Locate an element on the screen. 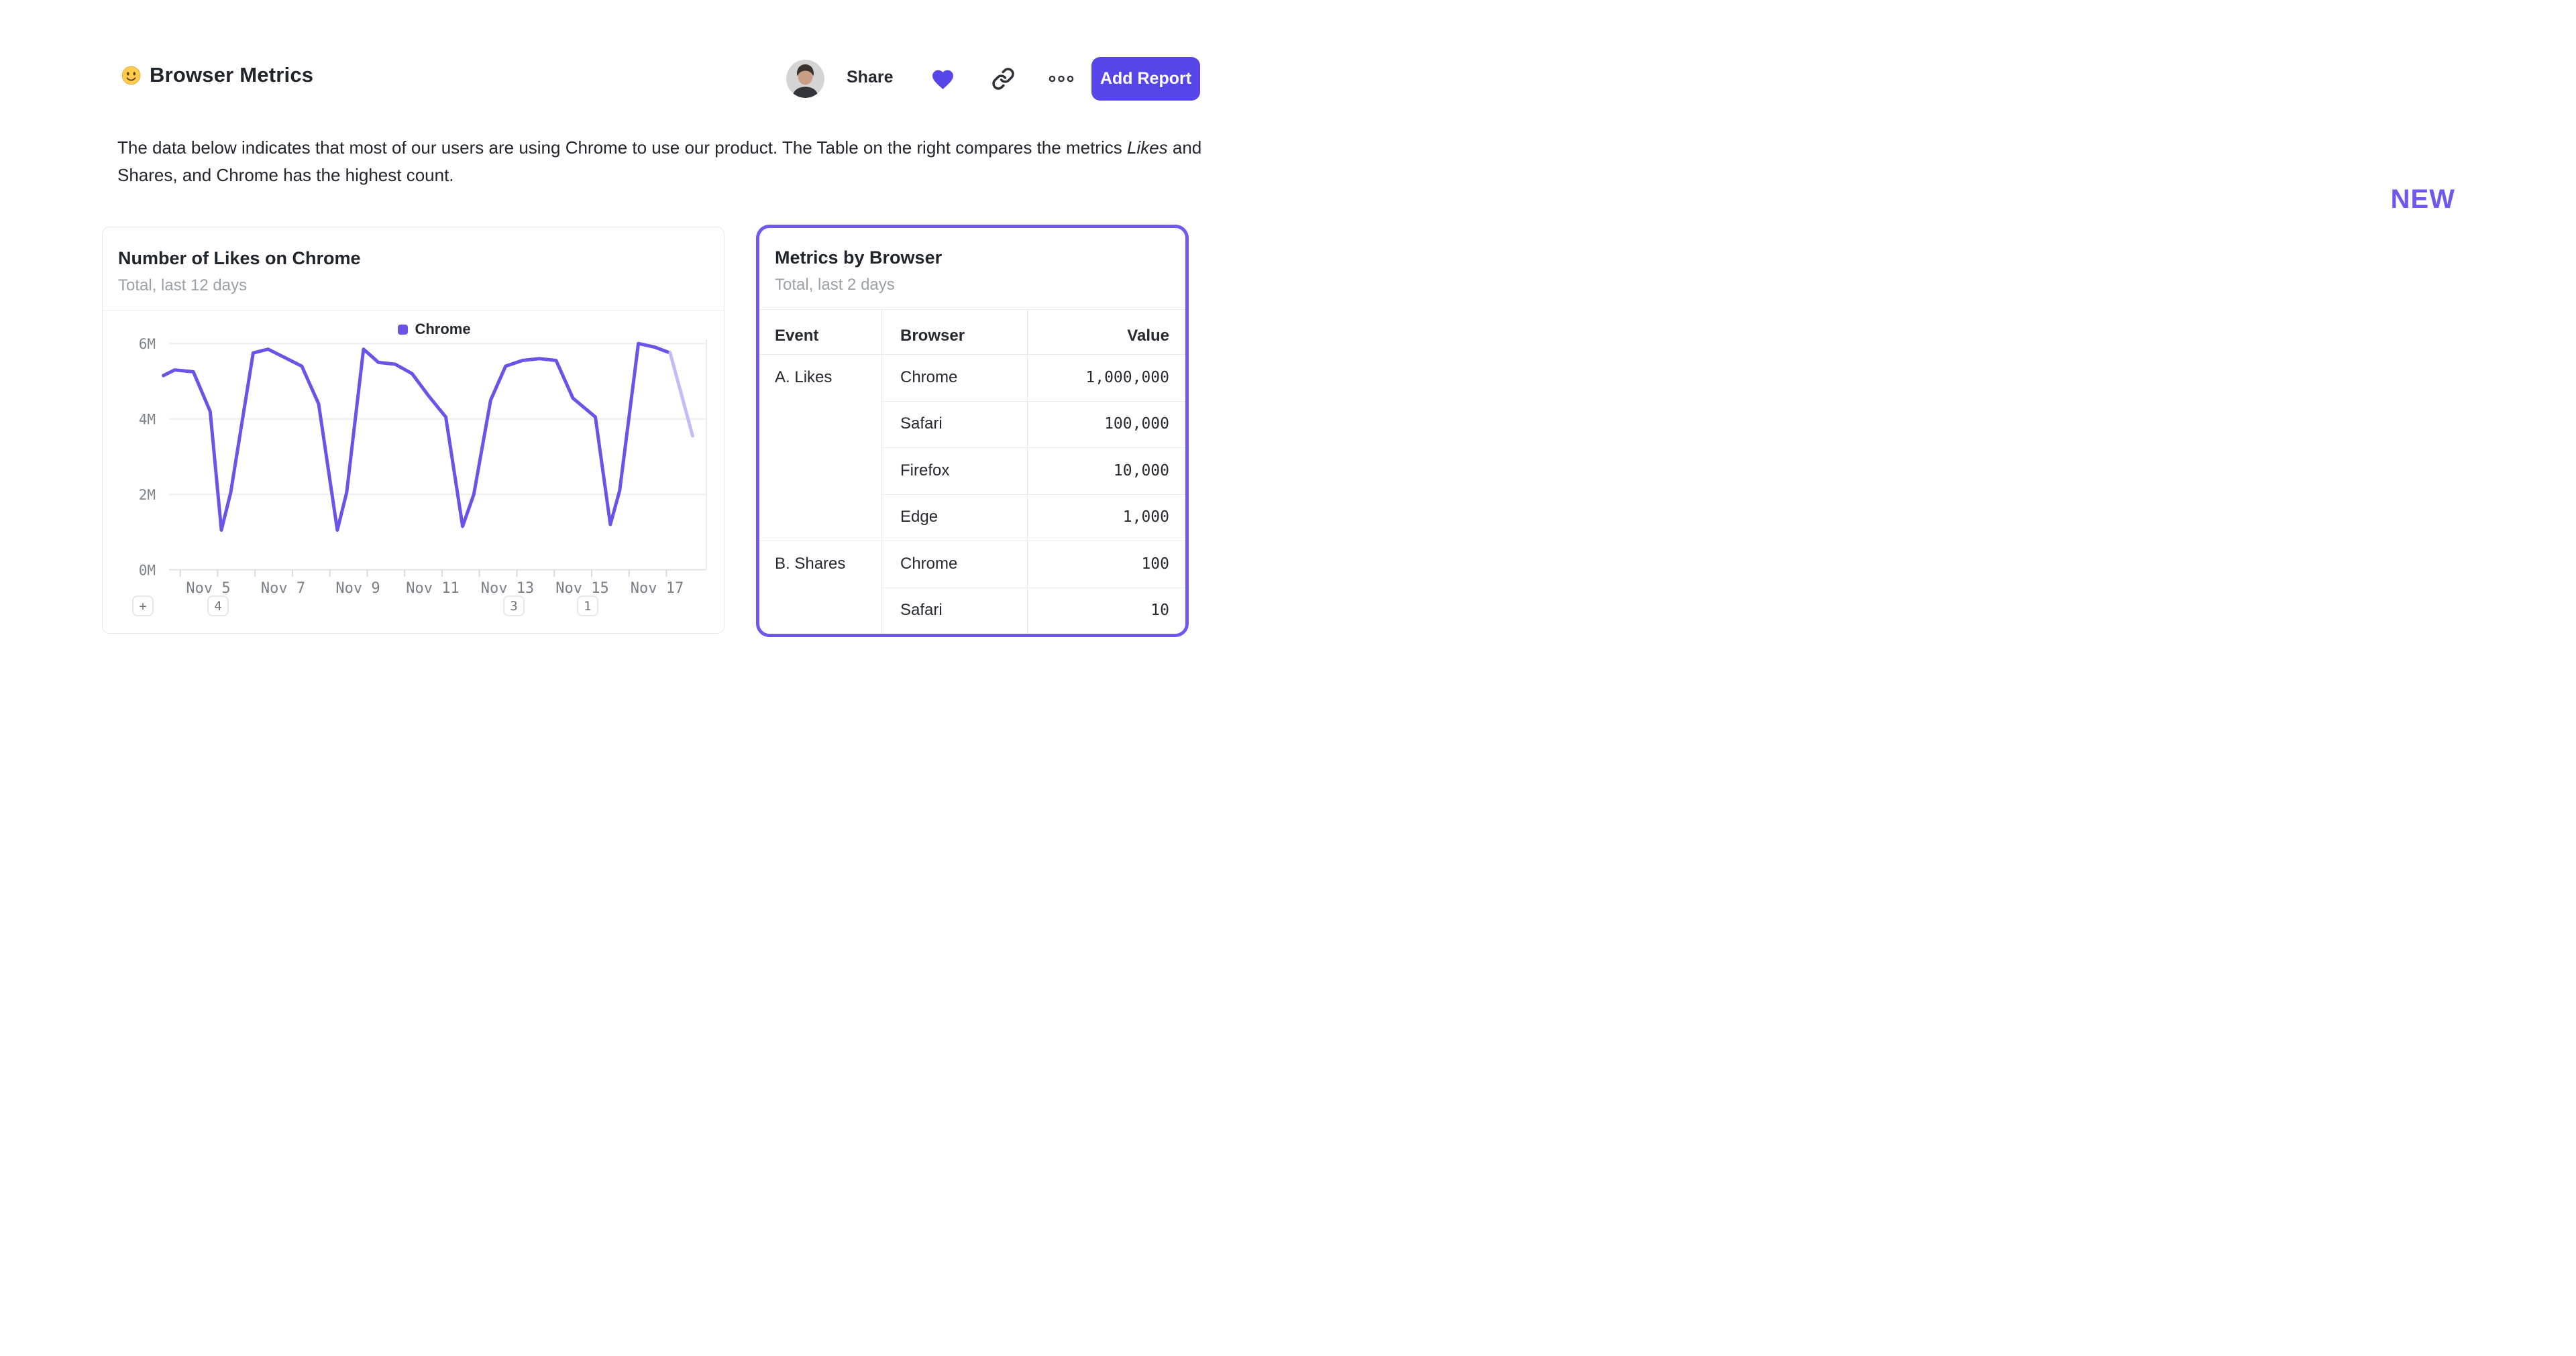 The height and width of the screenshot is (1356, 2576). browser-cell: Firefox is located at coordinates (925, 470).